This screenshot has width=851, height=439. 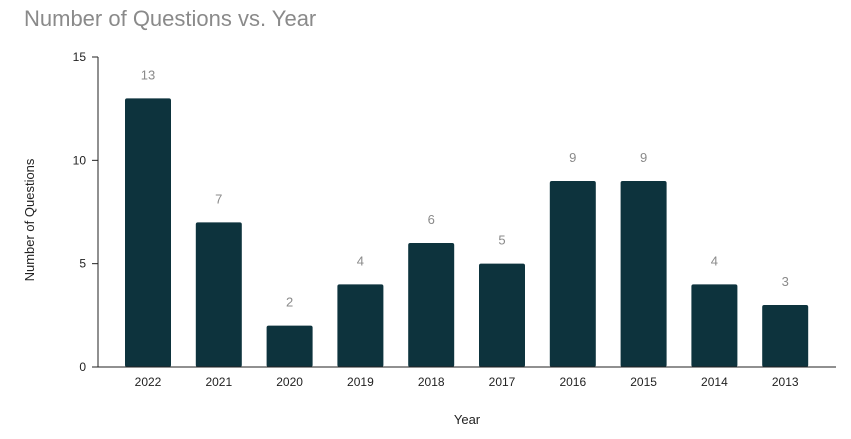 What do you see at coordinates (360, 260) in the screenshot?
I see `data-label-2019: 4` at bounding box center [360, 260].